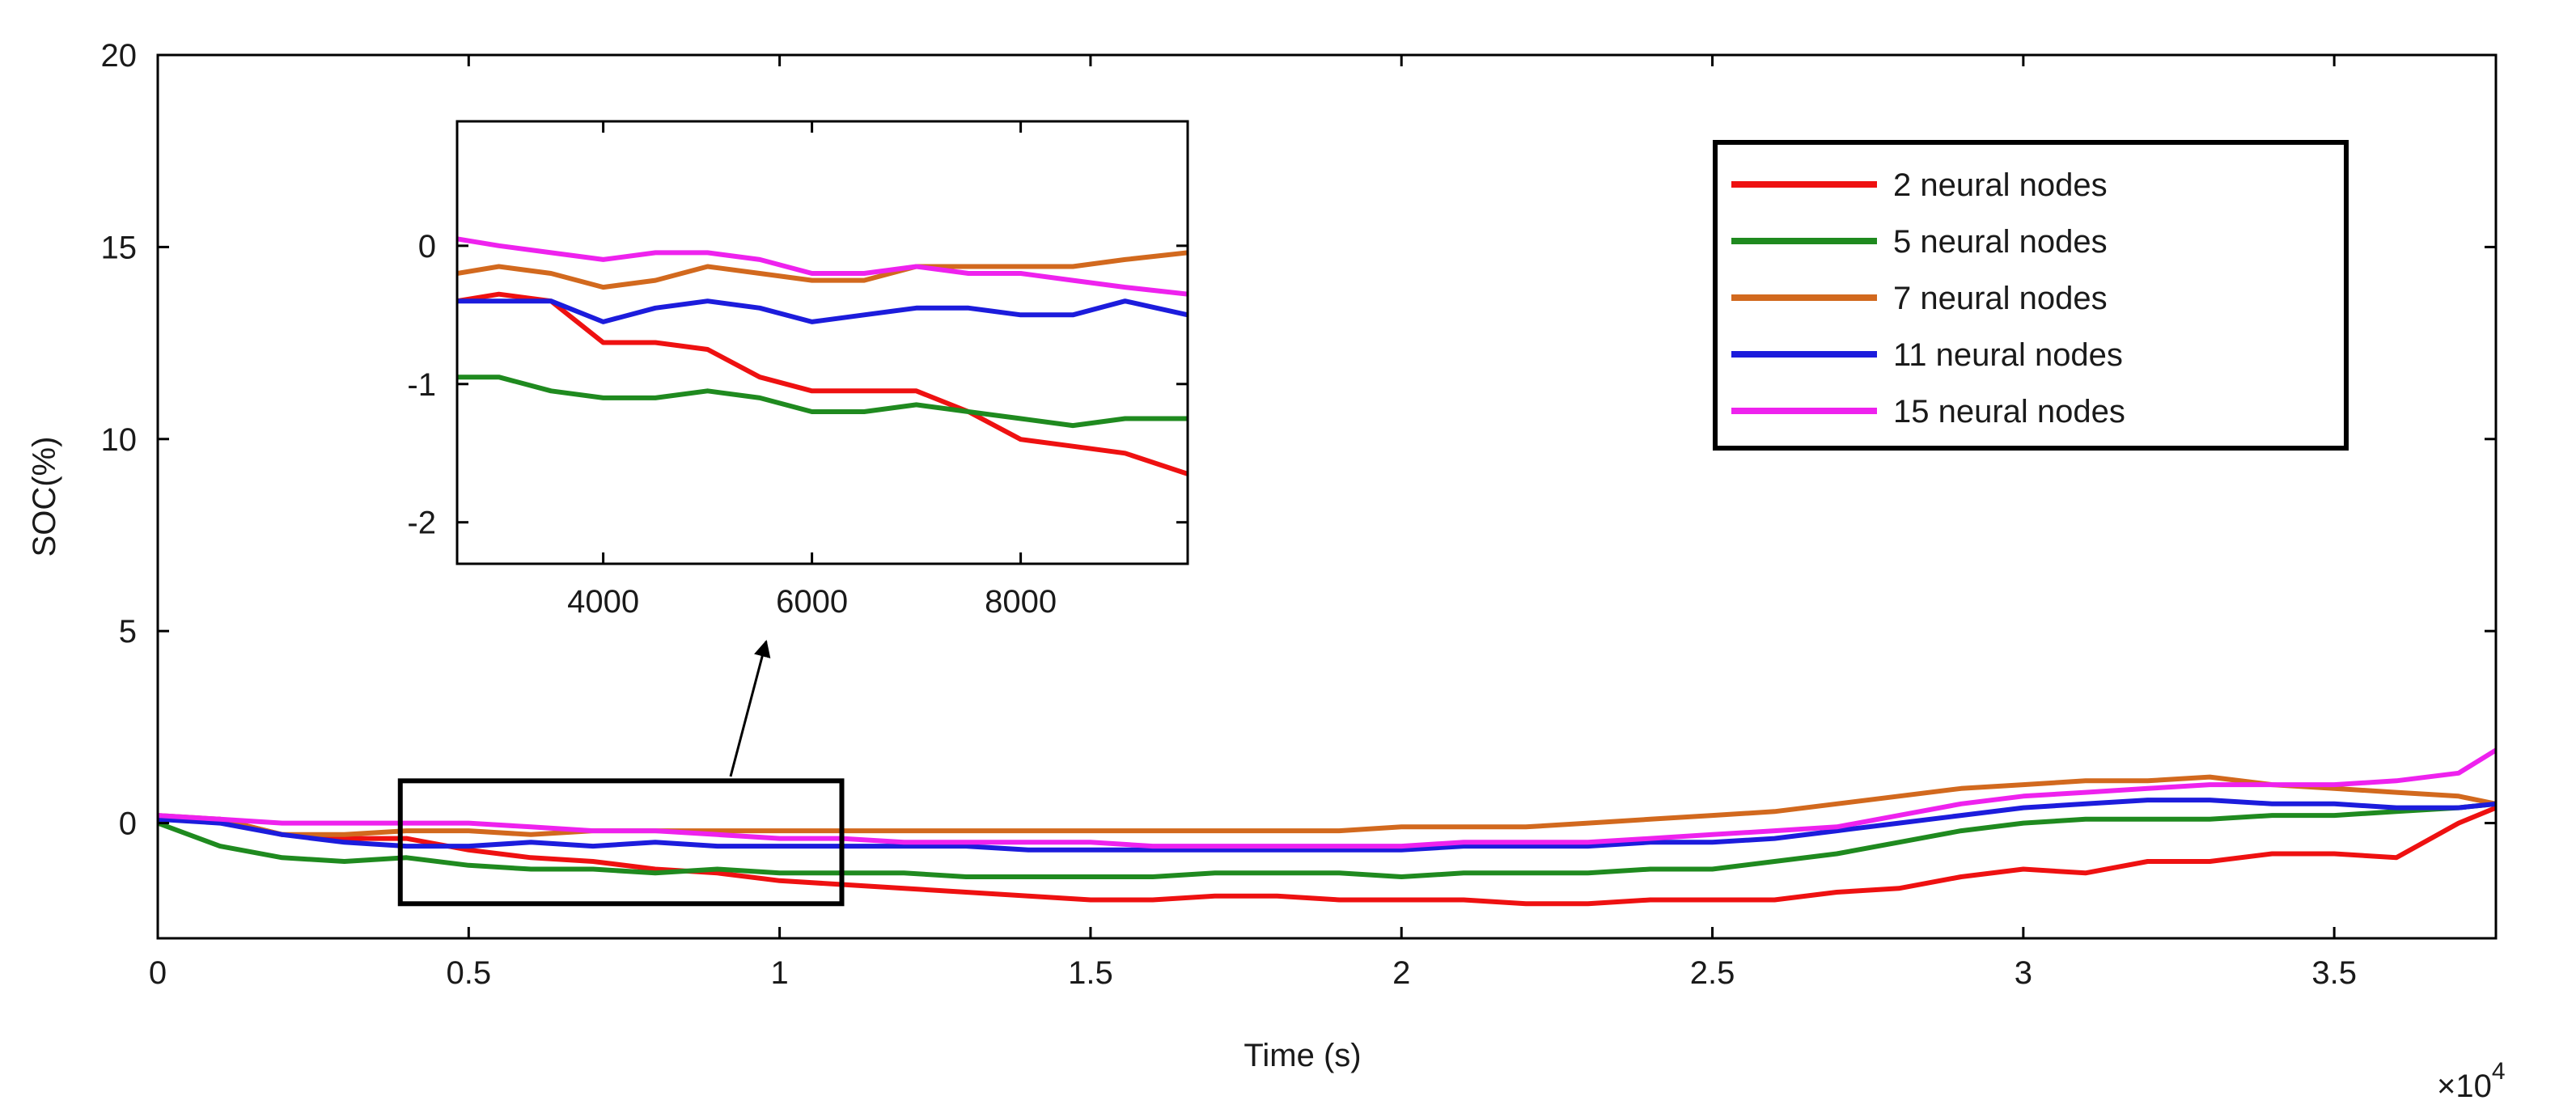 This screenshot has height=1113, width=2576. Describe the element at coordinates (119, 248) in the screenshot. I see `main-y-tick-label: 15` at that location.